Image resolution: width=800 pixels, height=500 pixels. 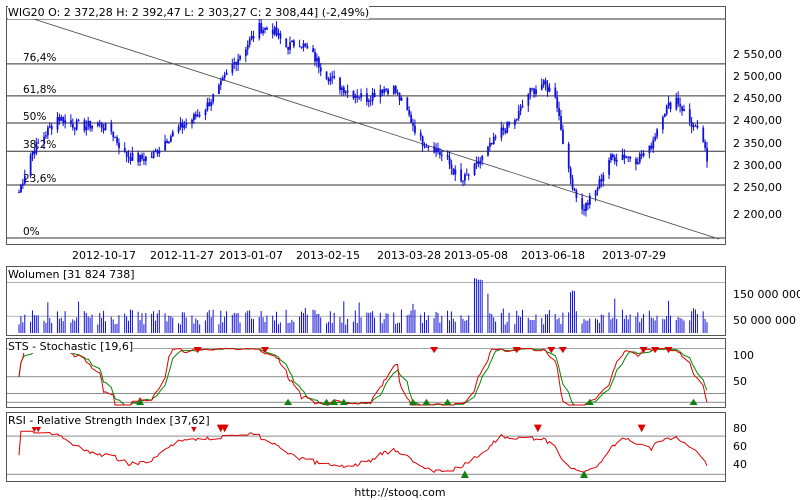 What do you see at coordinates (757, 143) in the screenshot?
I see `y-tick-label: 2 350,00` at bounding box center [757, 143].